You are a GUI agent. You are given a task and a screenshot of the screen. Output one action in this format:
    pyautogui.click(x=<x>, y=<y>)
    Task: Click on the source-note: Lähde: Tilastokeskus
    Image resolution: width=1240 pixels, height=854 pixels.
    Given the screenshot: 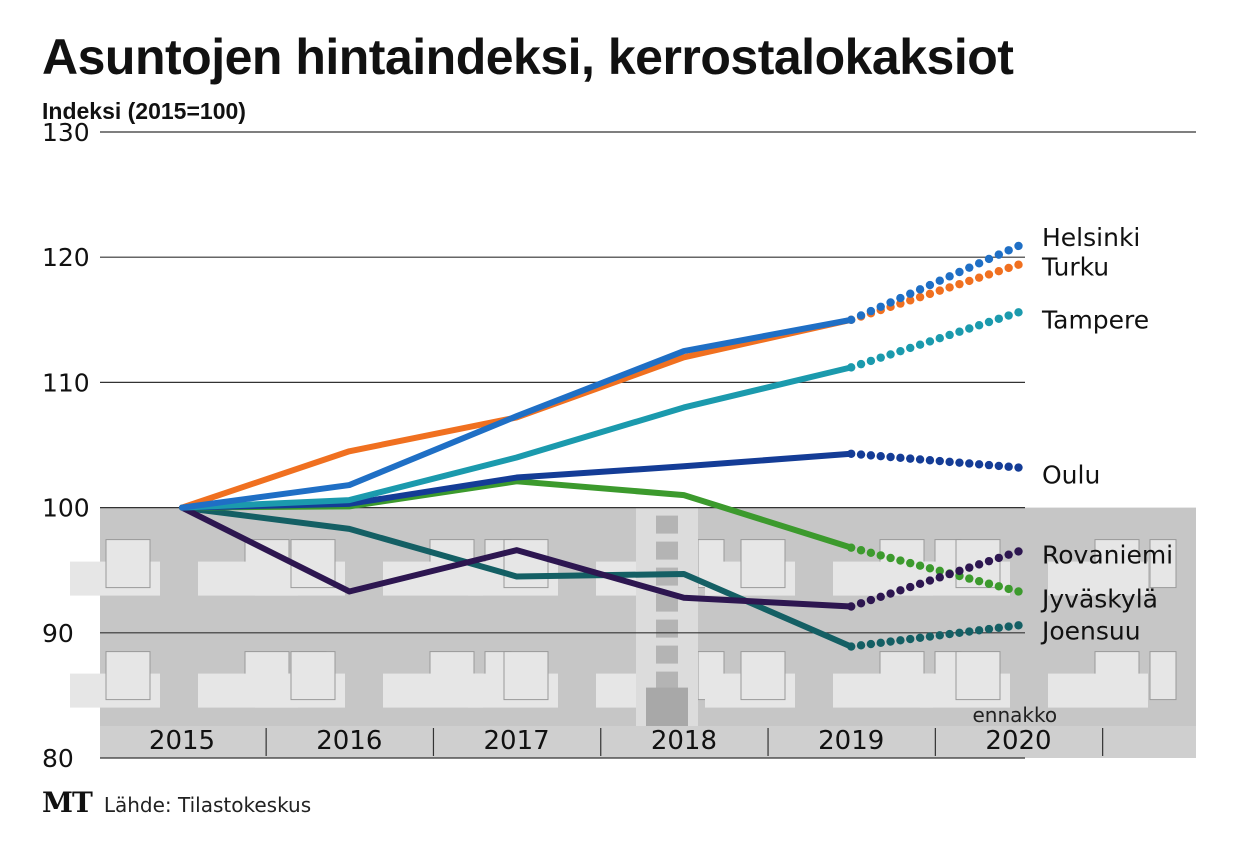 What is the action you would take?
    pyautogui.click(x=207, y=805)
    